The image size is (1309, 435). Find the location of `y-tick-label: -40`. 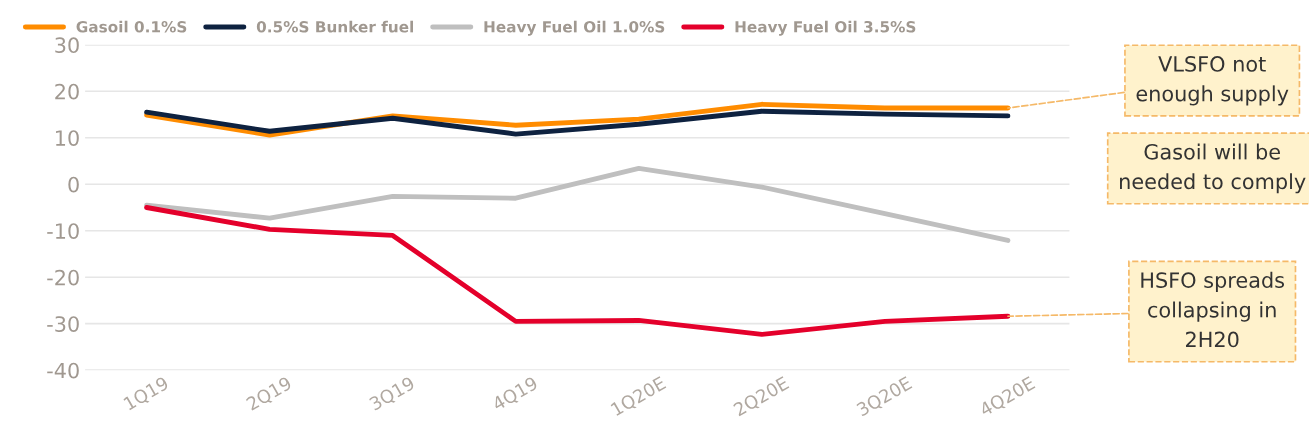

y-tick-label: -40 is located at coordinates (63, 370).